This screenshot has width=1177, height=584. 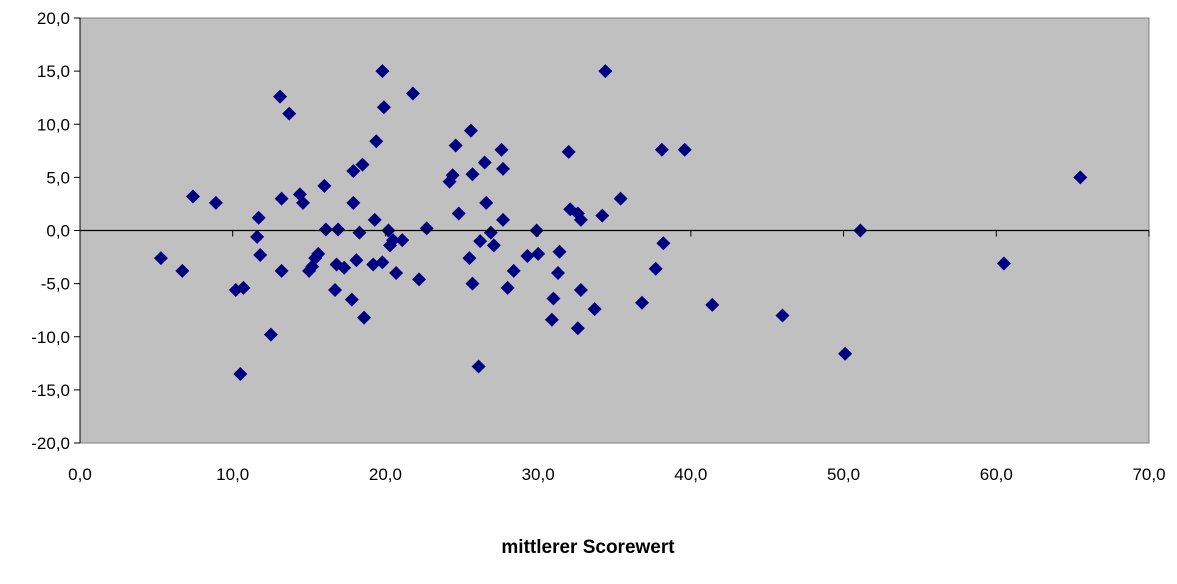 I want to click on y-tick-label: -5,0, so click(x=55, y=284).